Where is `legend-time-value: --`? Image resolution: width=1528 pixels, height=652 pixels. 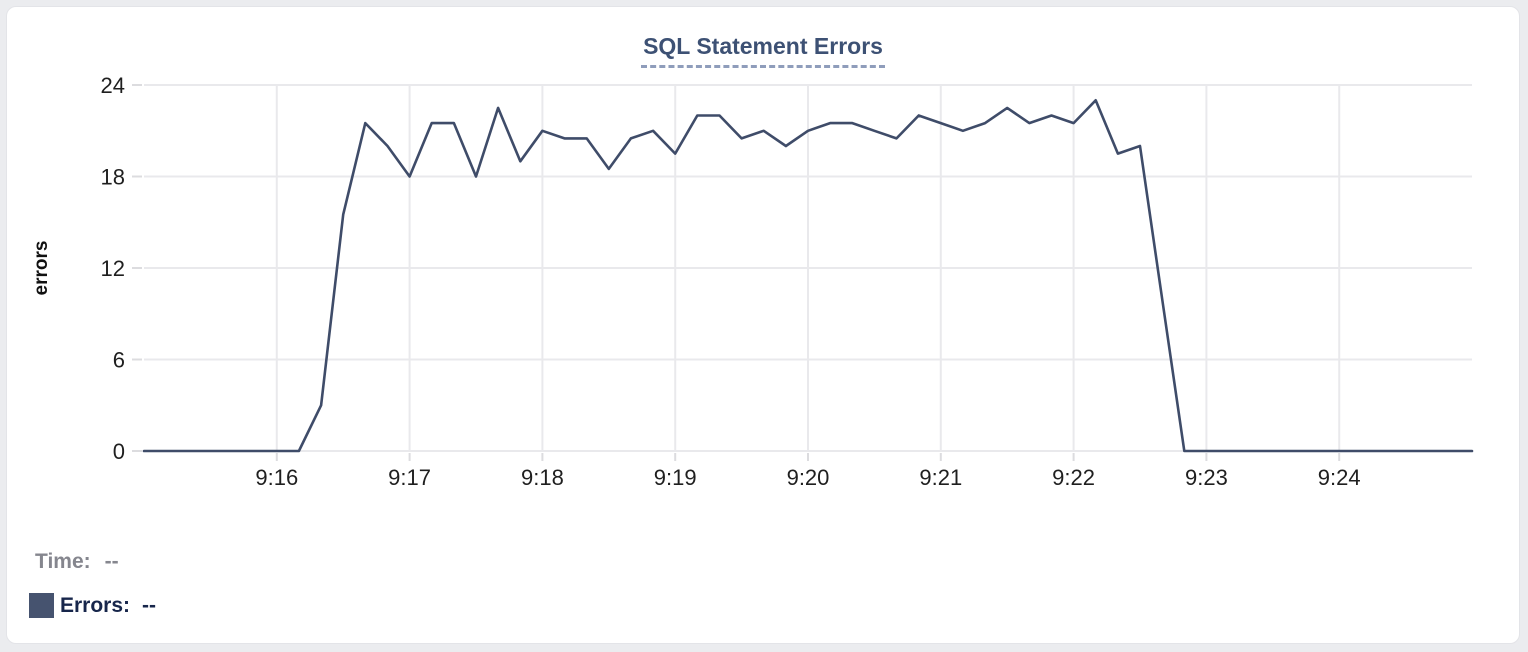
legend-time-value: -- is located at coordinates (111, 561).